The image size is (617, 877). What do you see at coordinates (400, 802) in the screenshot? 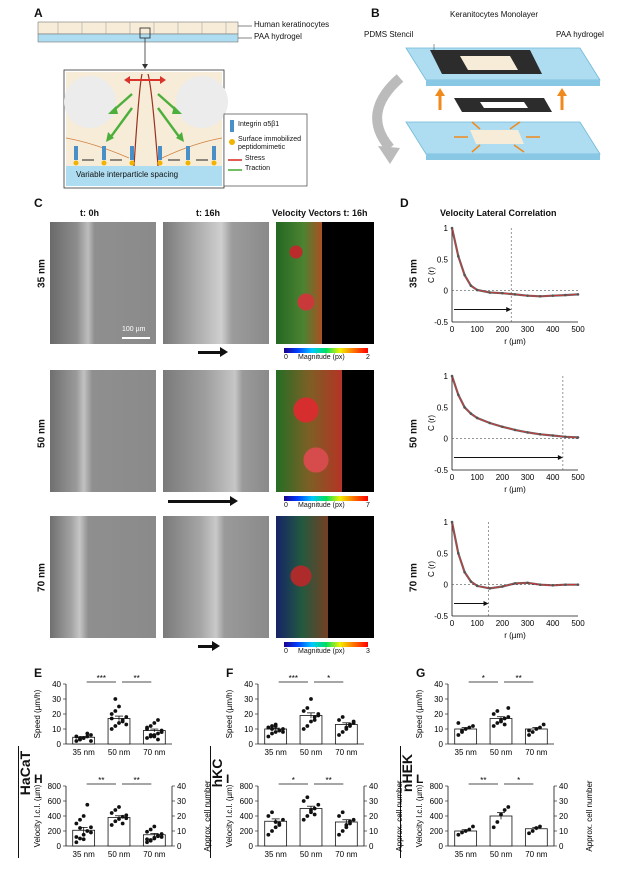
I see `cell-line-divider-nhek` at bounding box center [400, 802].